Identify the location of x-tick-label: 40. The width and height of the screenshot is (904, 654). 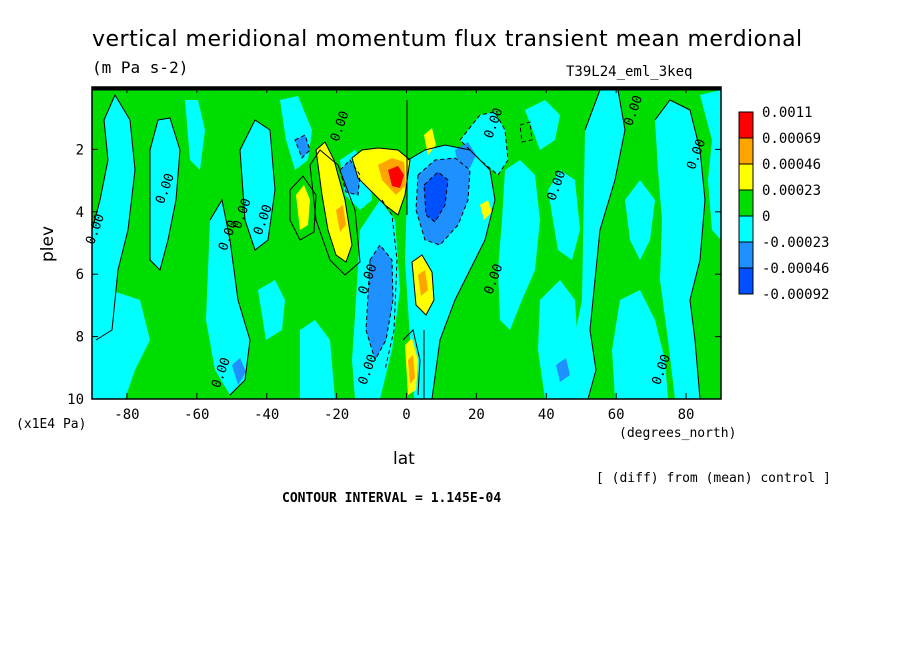
(546, 415).